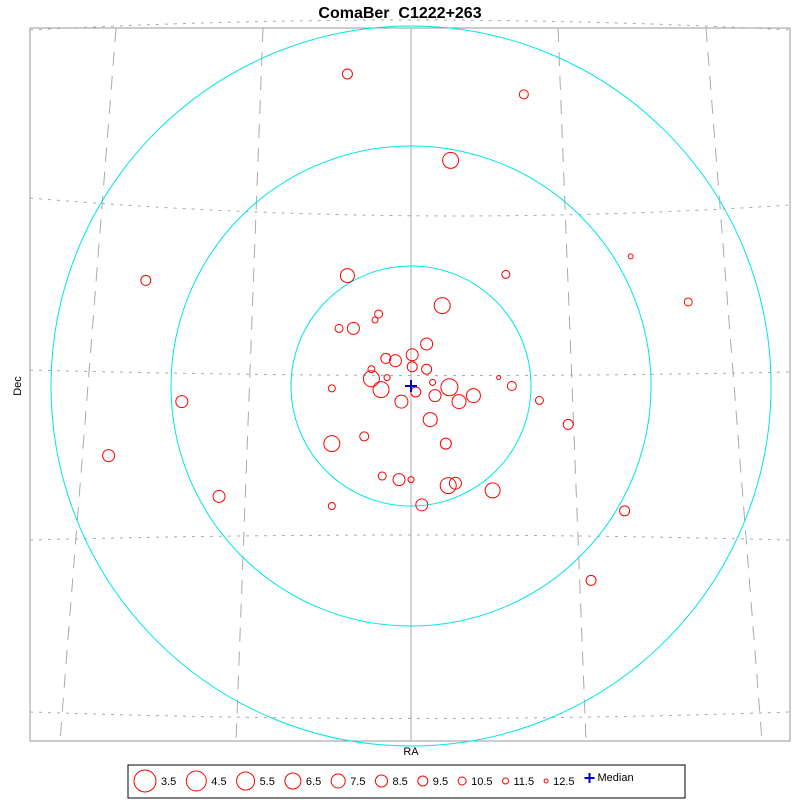  What do you see at coordinates (168, 782) in the screenshot?
I see `legend-label: 3.5` at bounding box center [168, 782].